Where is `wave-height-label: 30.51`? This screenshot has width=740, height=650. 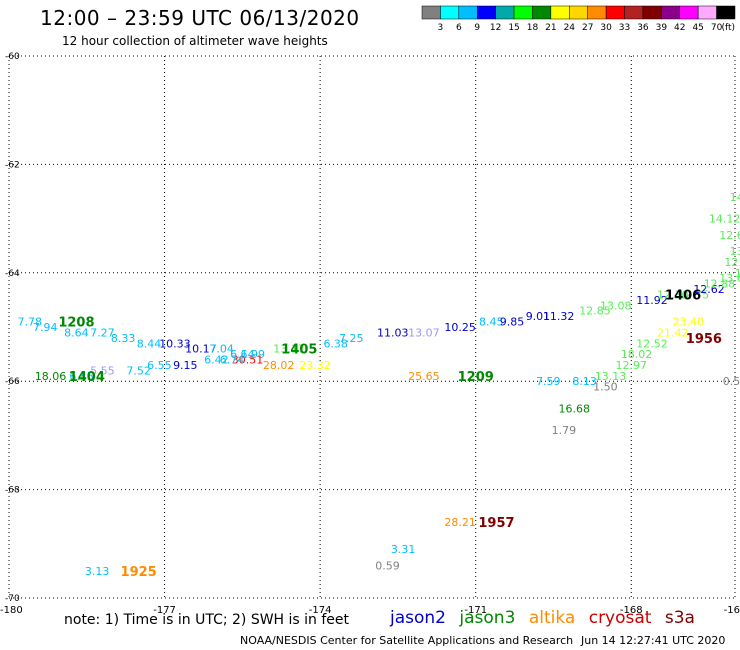
wave-height-label: 30.51 is located at coordinates (248, 360).